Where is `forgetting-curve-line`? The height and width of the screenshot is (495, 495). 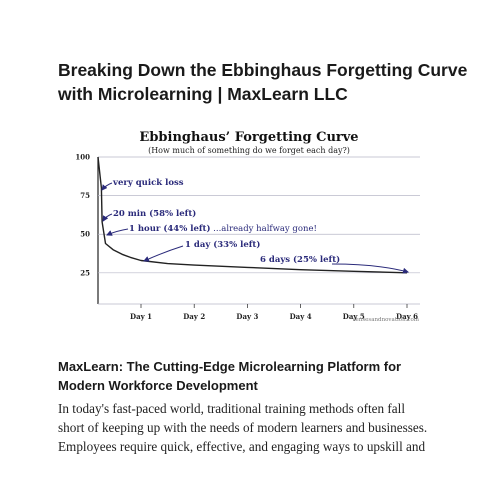
forgetting-curve-line is located at coordinates (252, 215).